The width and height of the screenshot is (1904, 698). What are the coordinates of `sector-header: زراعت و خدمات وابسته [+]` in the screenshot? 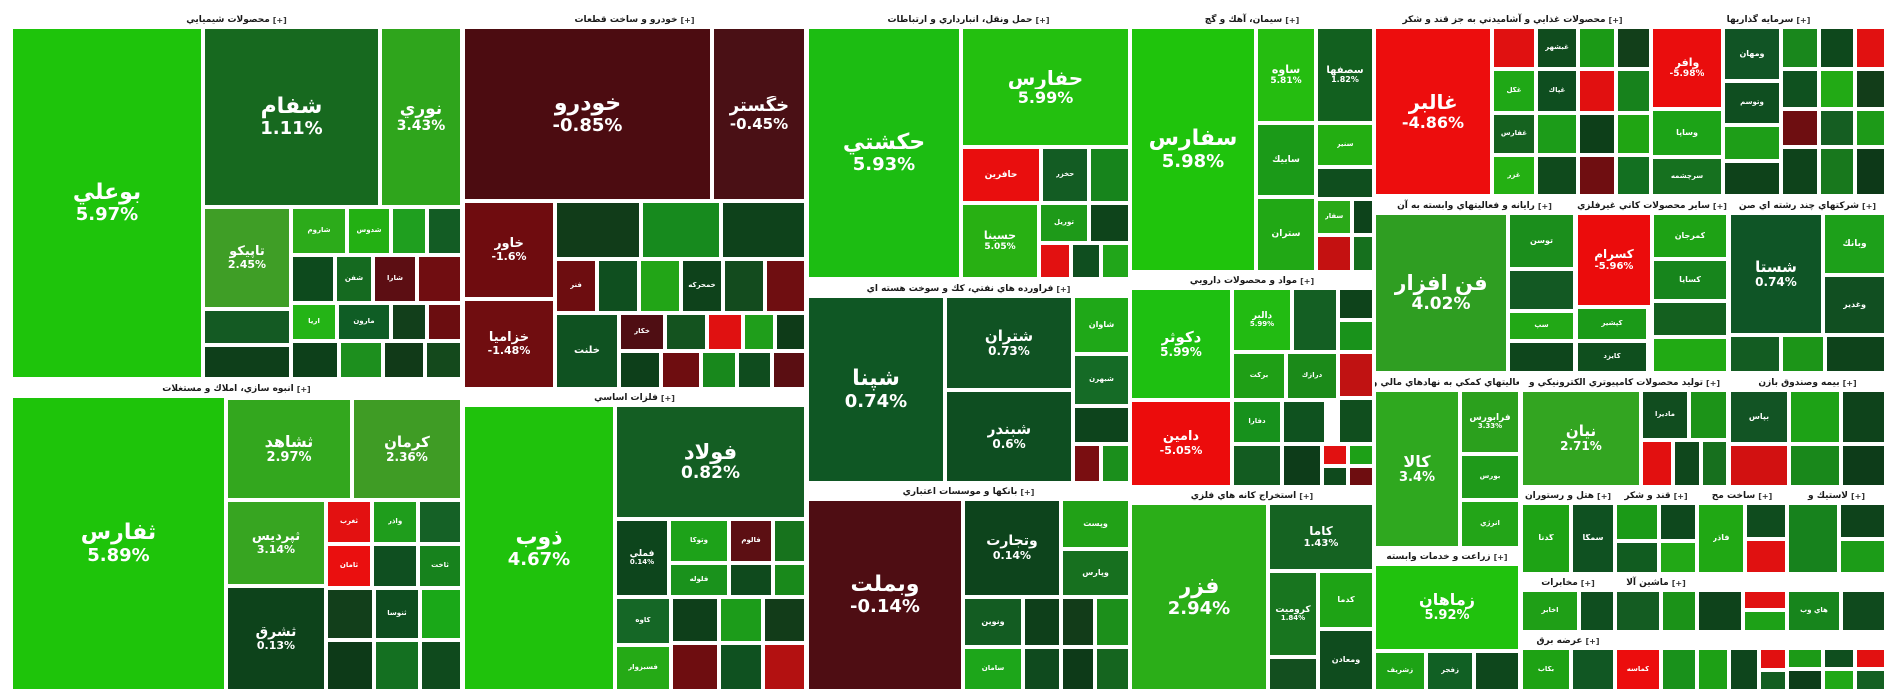 It's located at (1447, 557).